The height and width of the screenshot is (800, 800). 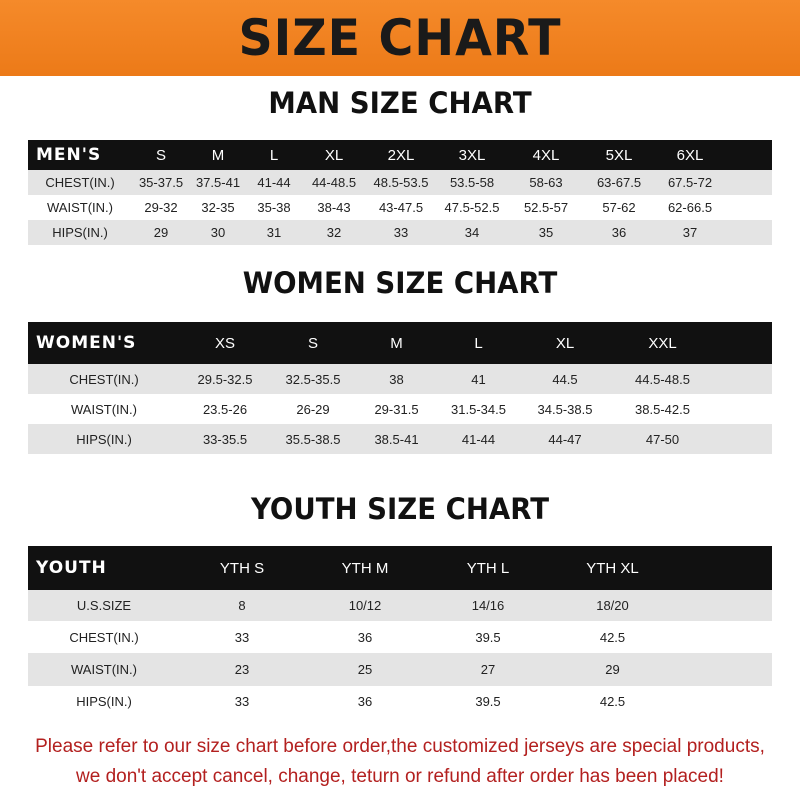 What do you see at coordinates (400, 38) in the screenshot?
I see `banner: SIZE CHART` at bounding box center [400, 38].